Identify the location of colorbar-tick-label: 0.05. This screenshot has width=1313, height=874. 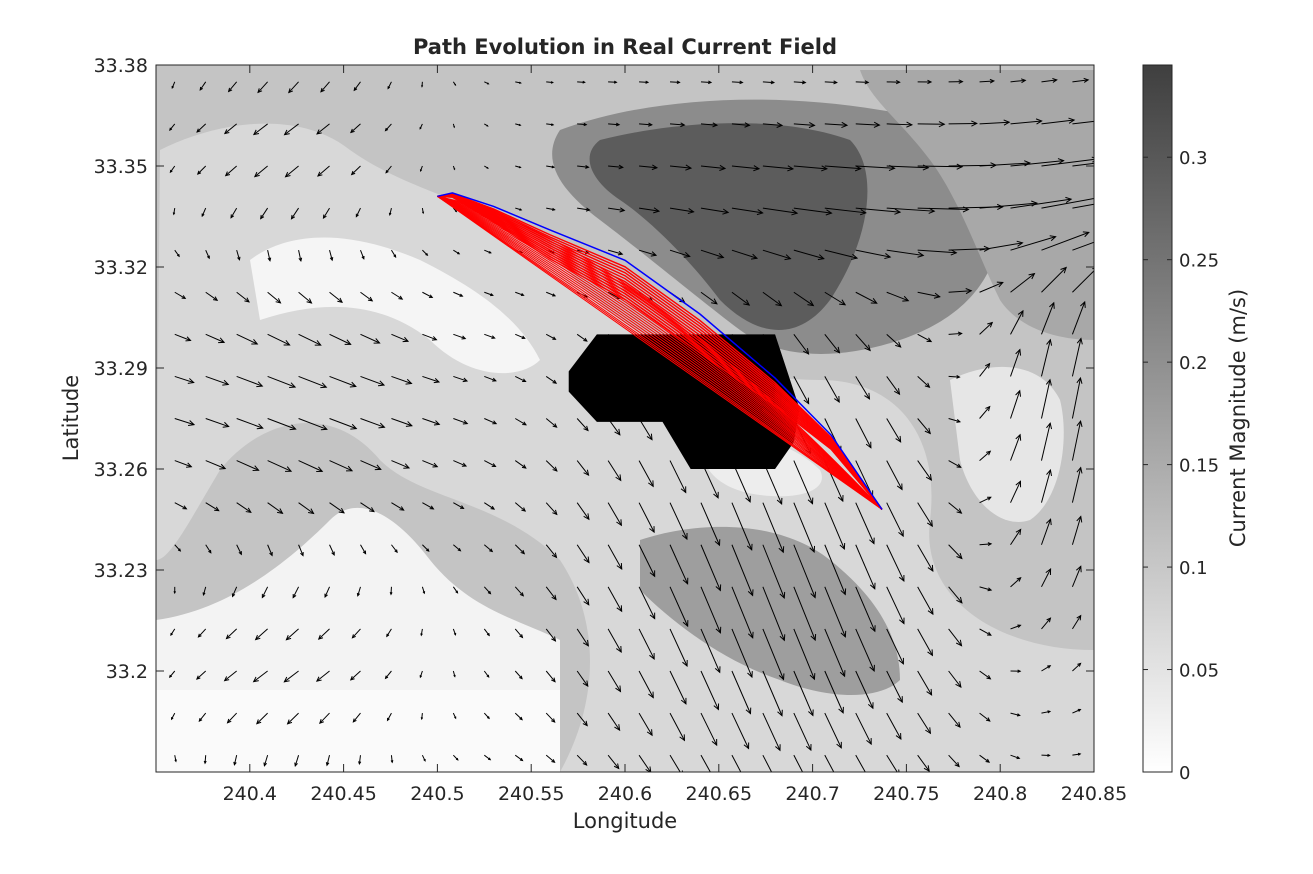
(1199, 671).